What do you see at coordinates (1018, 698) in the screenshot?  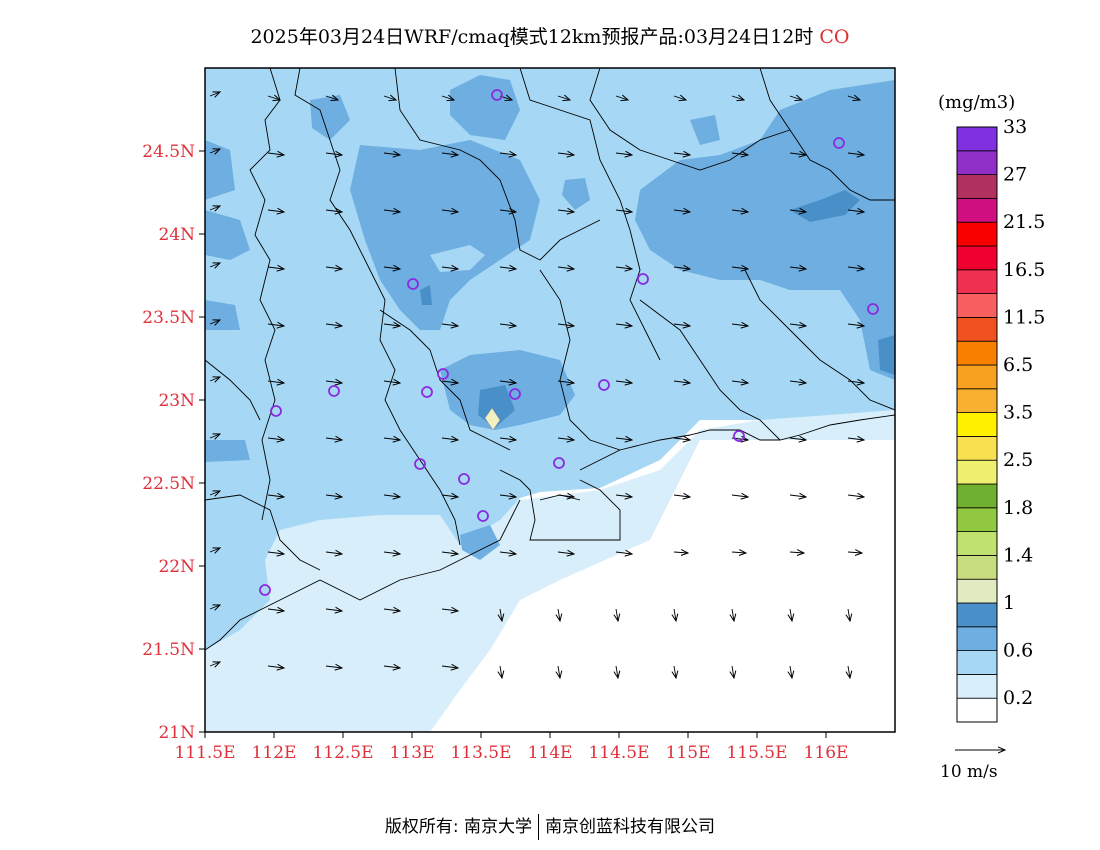 I see `legend-label: 0.2` at bounding box center [1018, 698].